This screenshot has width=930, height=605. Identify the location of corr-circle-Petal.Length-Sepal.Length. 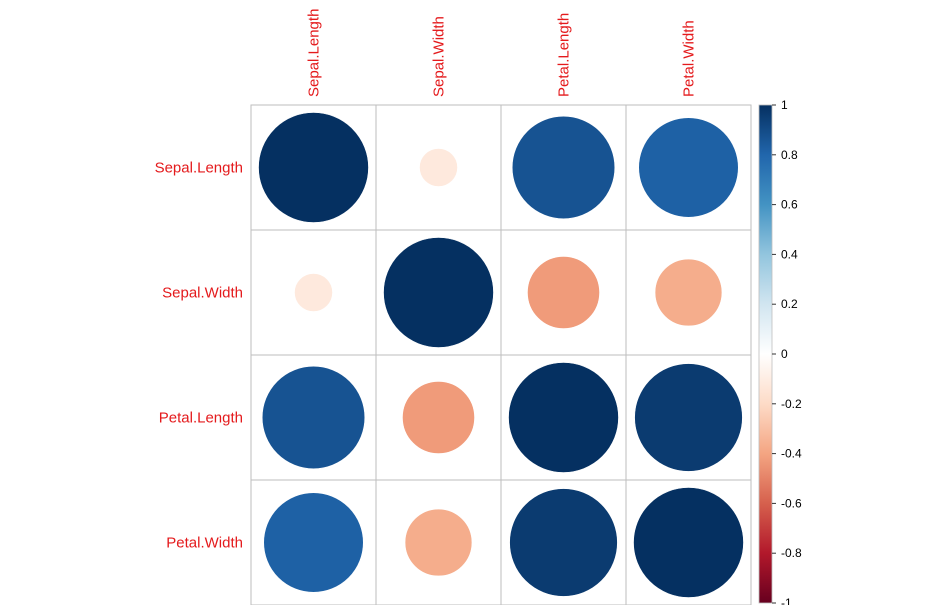
(313, 417).